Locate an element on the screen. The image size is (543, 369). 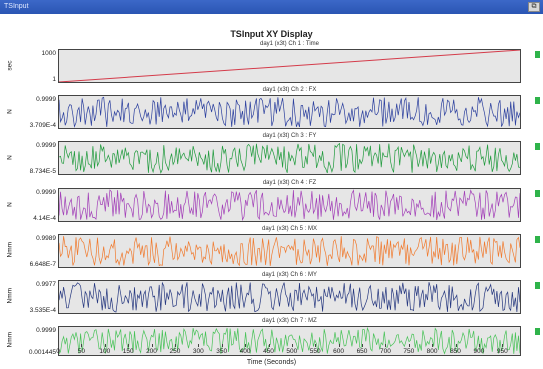
y-min-label: 3.535E-4 is located at coordinates (42, 310).